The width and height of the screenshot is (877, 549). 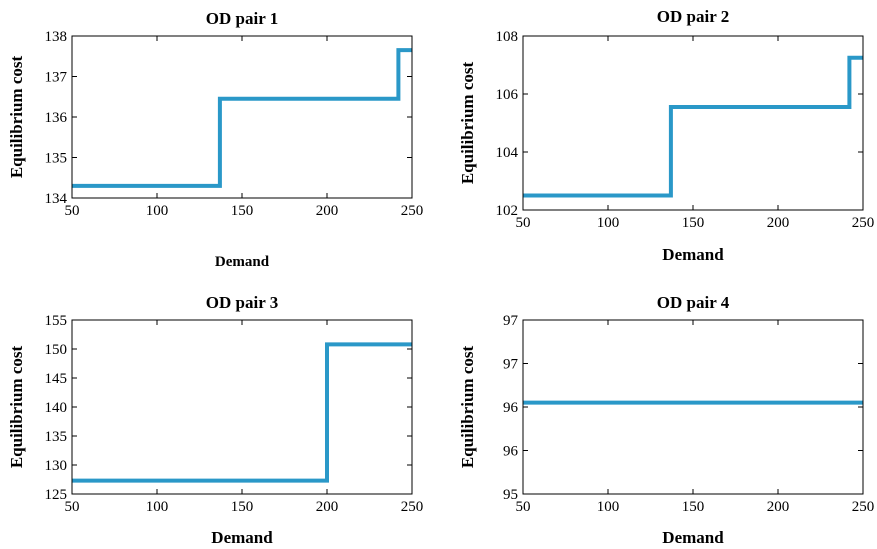 What do you see at coordinates (507, 95) in the screenshot?
I see `y-tick-label: 106` at bounding box center [507, 95].